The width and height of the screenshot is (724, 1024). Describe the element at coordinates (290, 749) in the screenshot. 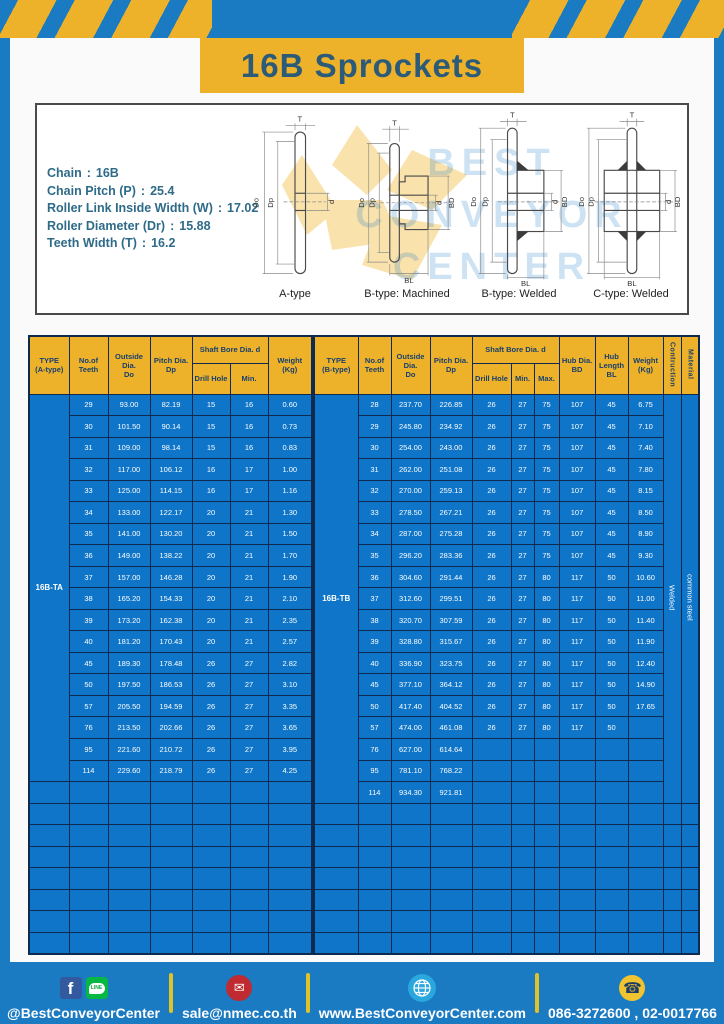

I see `table-cell: 3.95` at that location.